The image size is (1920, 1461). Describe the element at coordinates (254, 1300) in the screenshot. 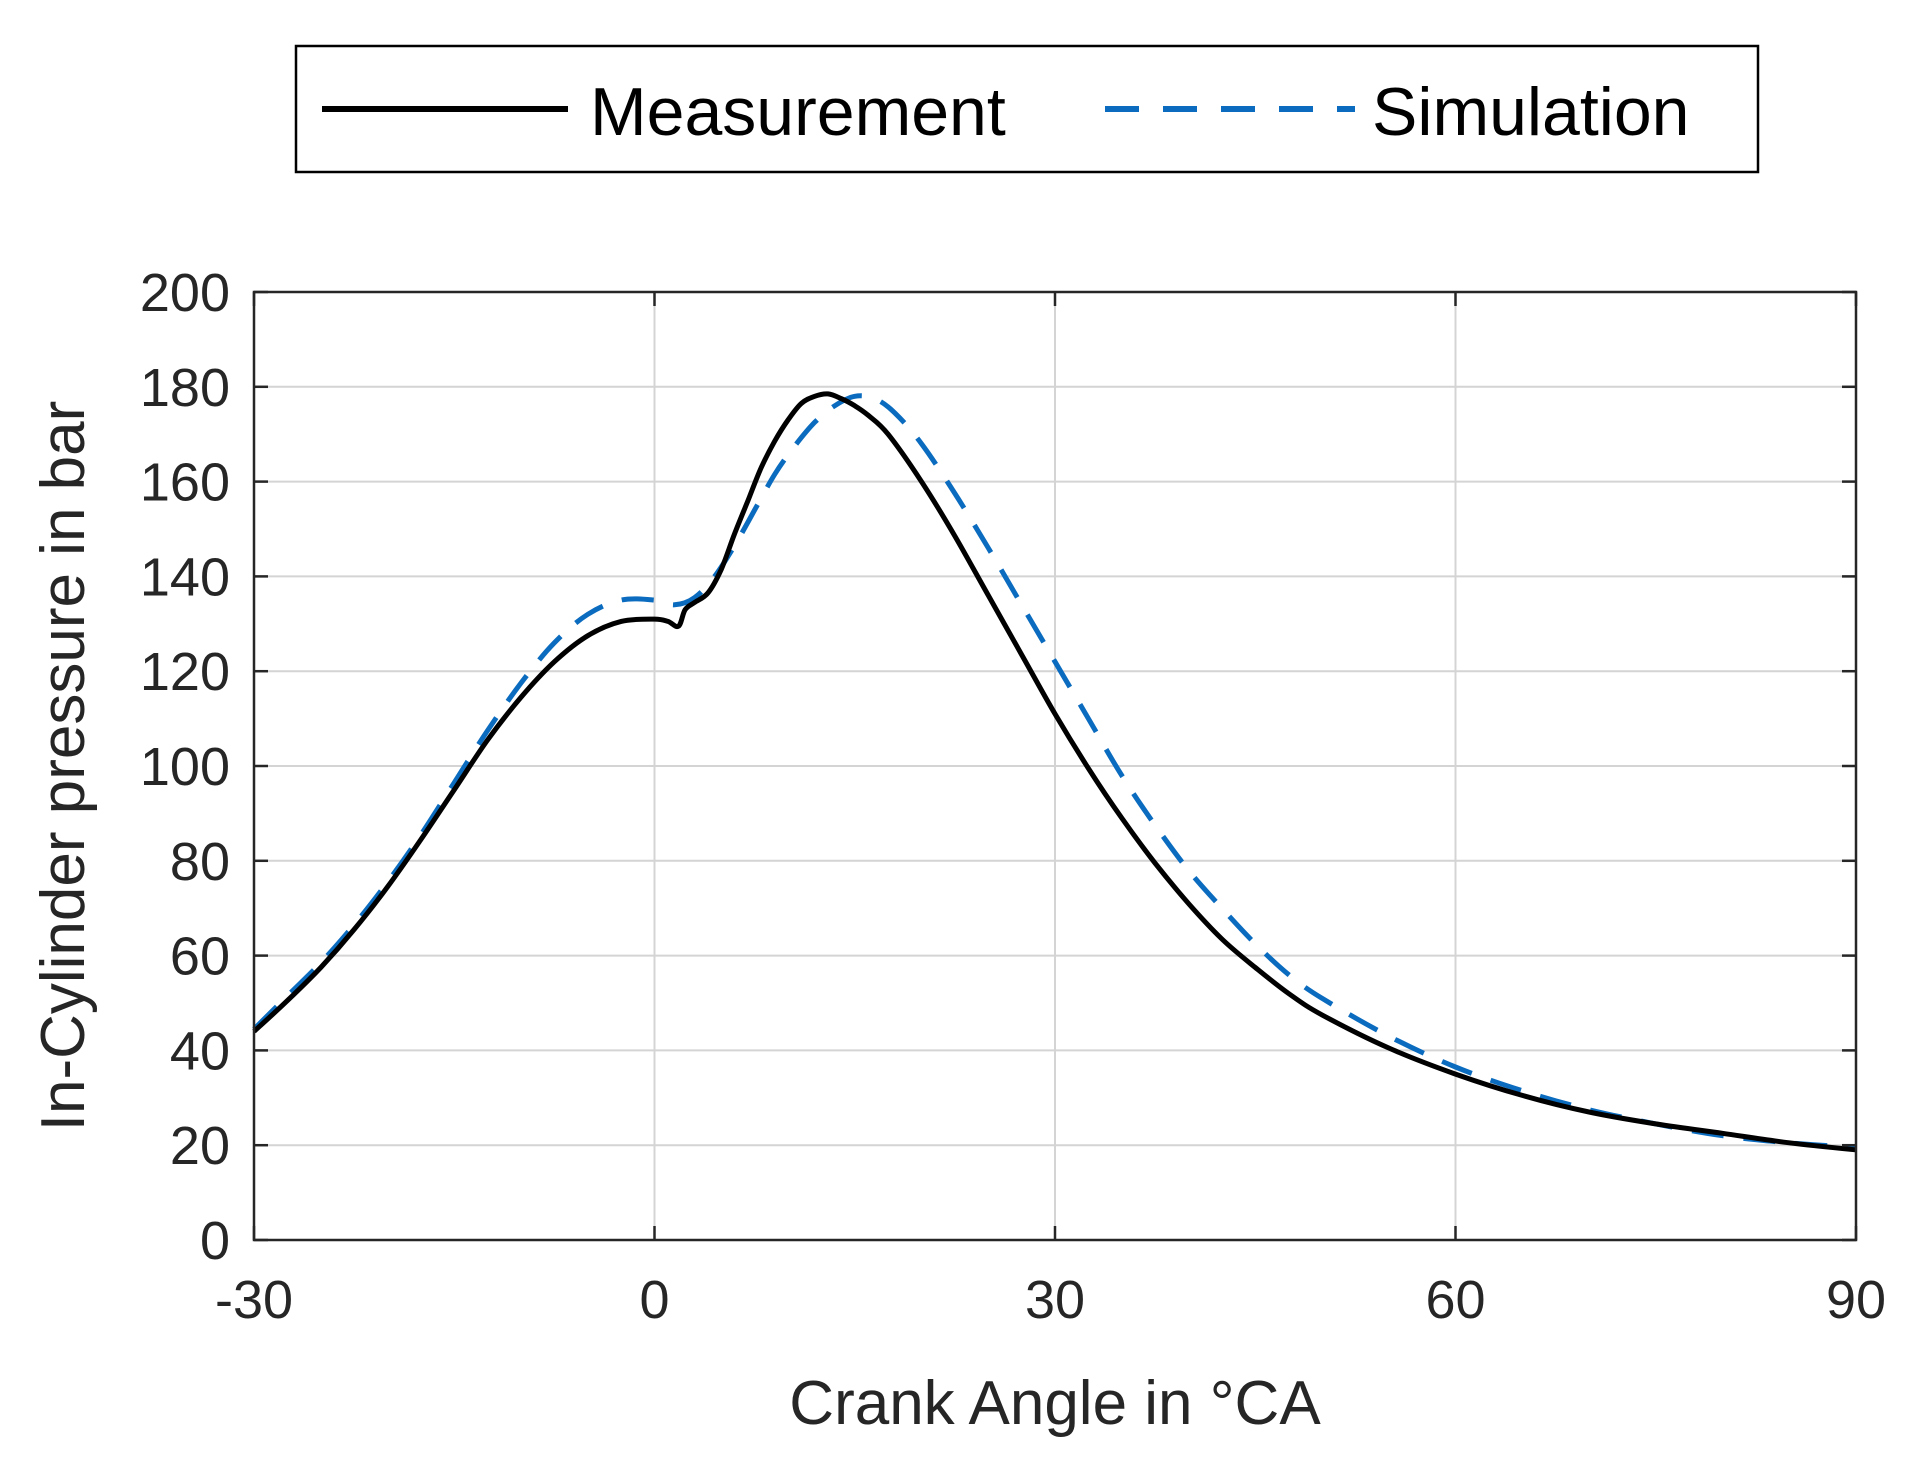

I see `x-tick-label: -30` at that location.